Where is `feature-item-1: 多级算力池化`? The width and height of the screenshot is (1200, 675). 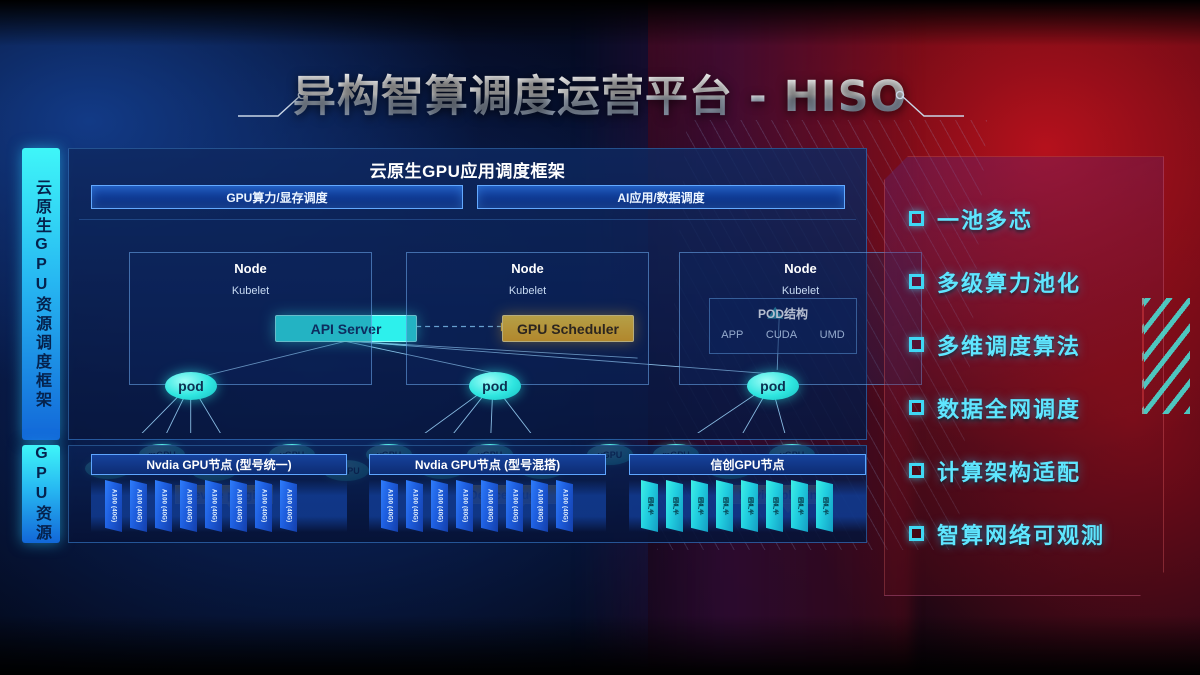
feature-item-1: 多级算力池化 is located at coordinates (1036, 281).